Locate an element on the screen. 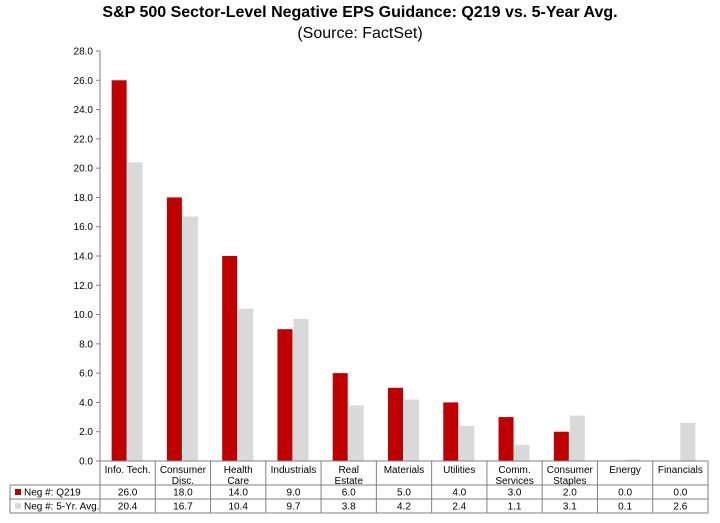  y-tick-label: 0.0 is located at coordinates (86, 462).